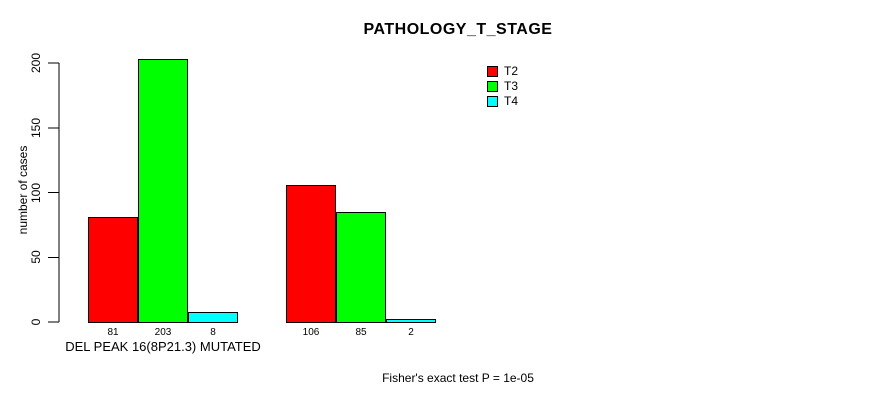  What do you see at coordinates (411, 321) in the screenshot?
I see `bar-T4-group2` at bounding box center [411, 321].